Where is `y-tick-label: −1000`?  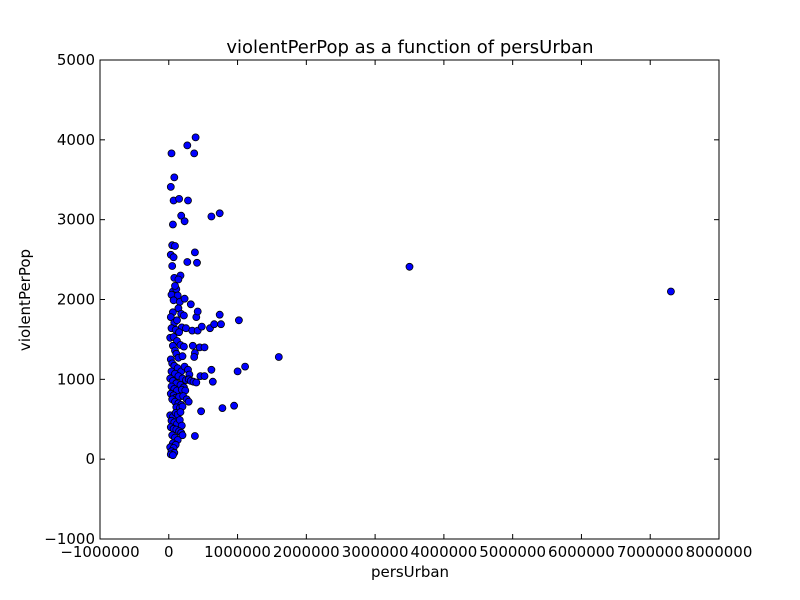
y-tick-label: −1000 is located at coordinates (69, 539).